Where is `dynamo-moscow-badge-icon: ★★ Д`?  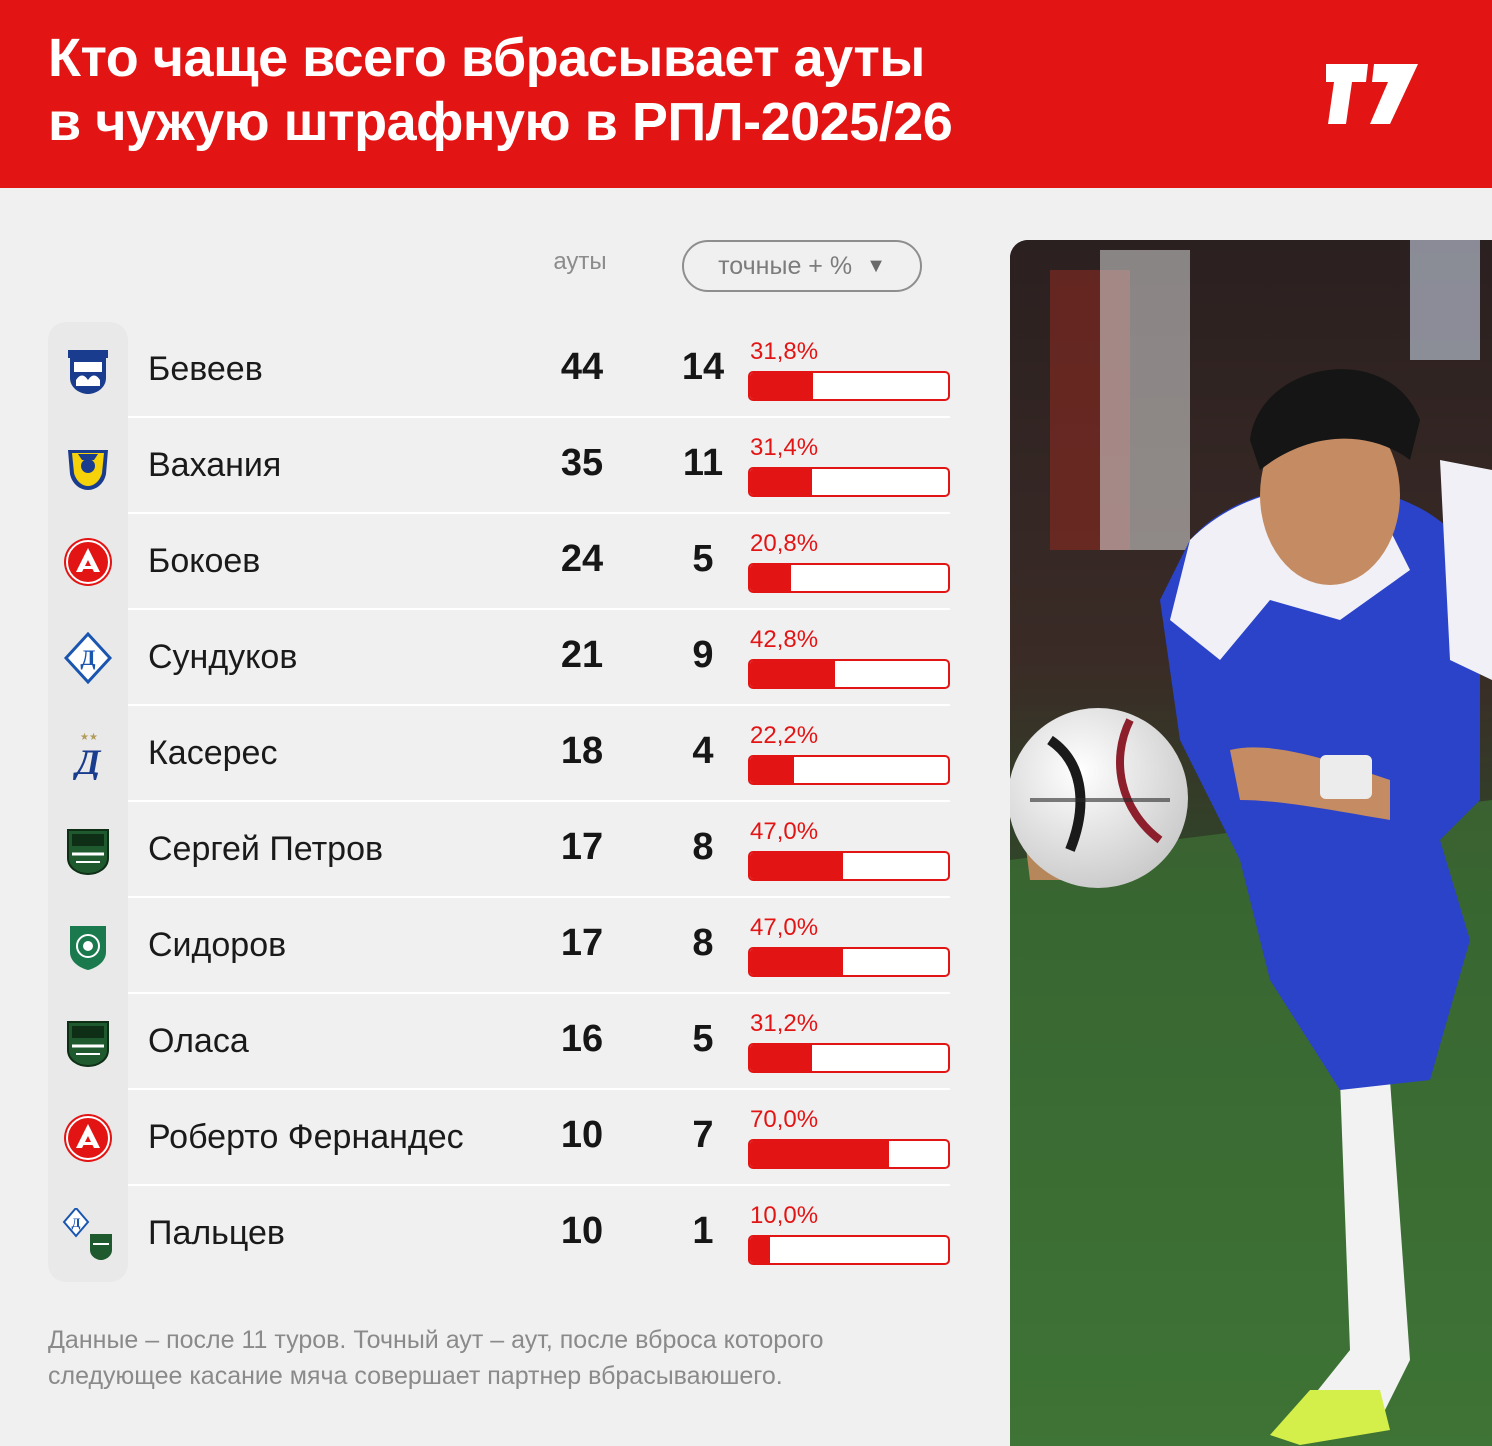 dynamo-moscow-badge-icon: ★★ Д is located at coordinates (88, 755).